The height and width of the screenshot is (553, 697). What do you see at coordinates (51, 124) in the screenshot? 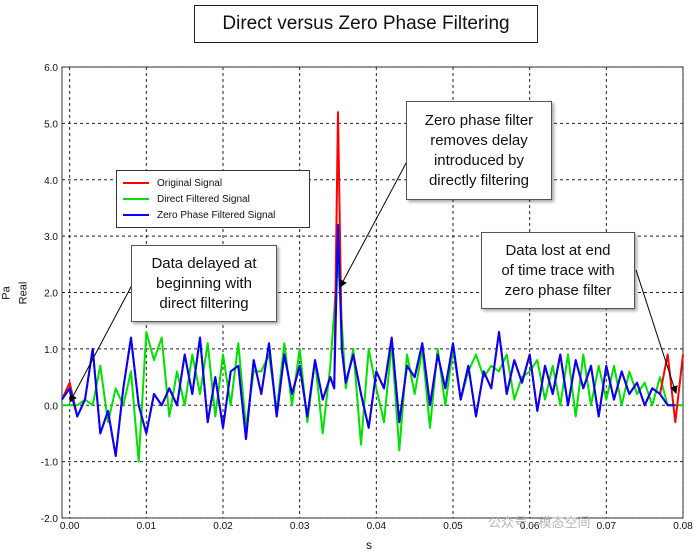
I see `y-tick-label: 5.0` at bounding box center [51, 124].